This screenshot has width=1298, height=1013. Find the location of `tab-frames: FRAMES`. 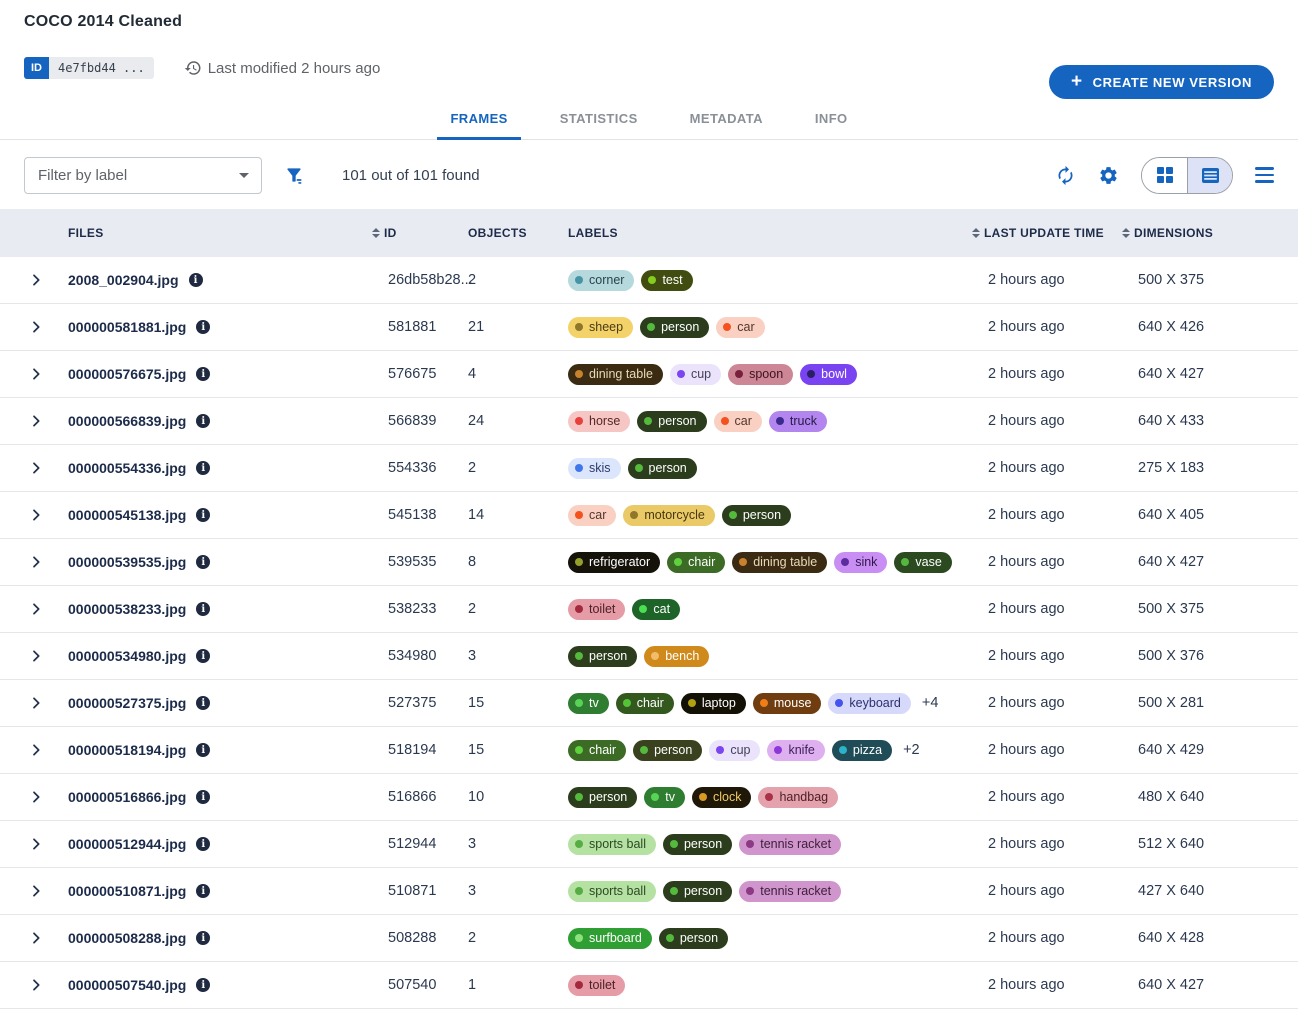

tab-frames: FRAMES is located at coordinates (479, 119).